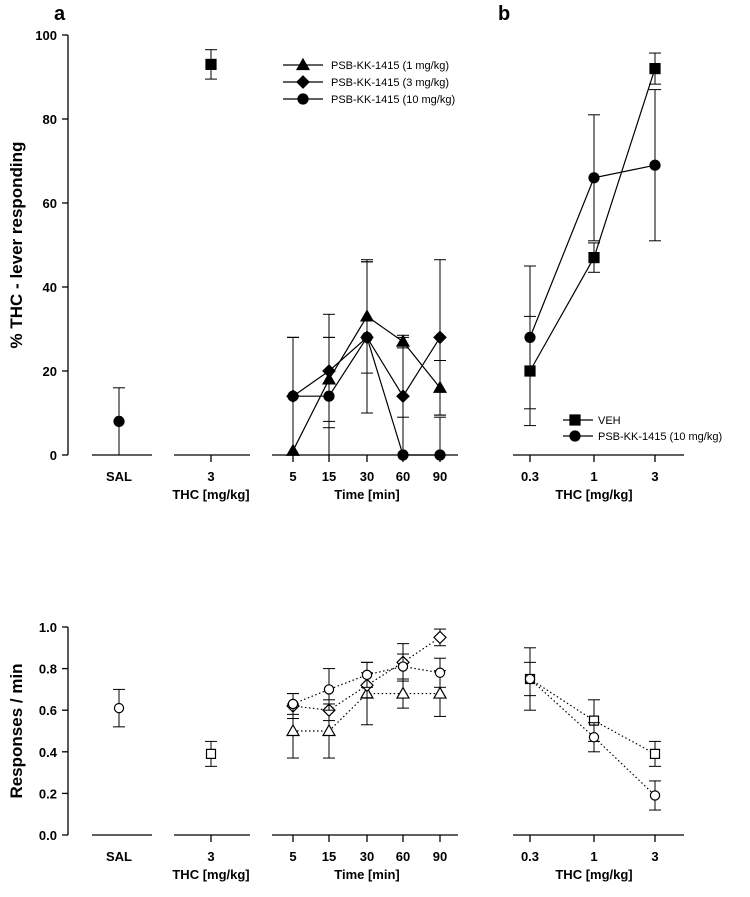  Describe the element at coordinates (303, 82) in the screenshot. I see `legend-marker-diamond` at that location.